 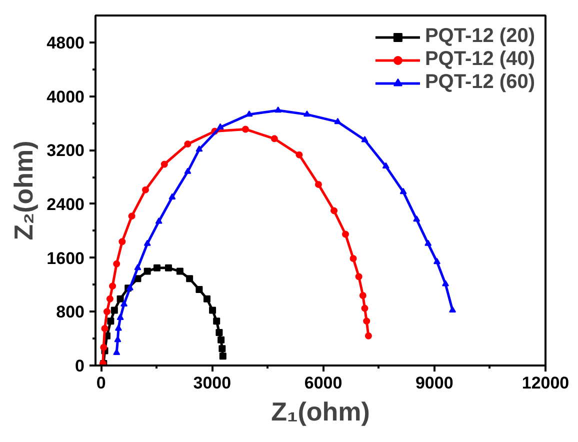 What do you see at coordinates (23, 190) in the screenshot?
I see `y-axis-title: Z₂(ohm)` at bounding box center [23, 190].